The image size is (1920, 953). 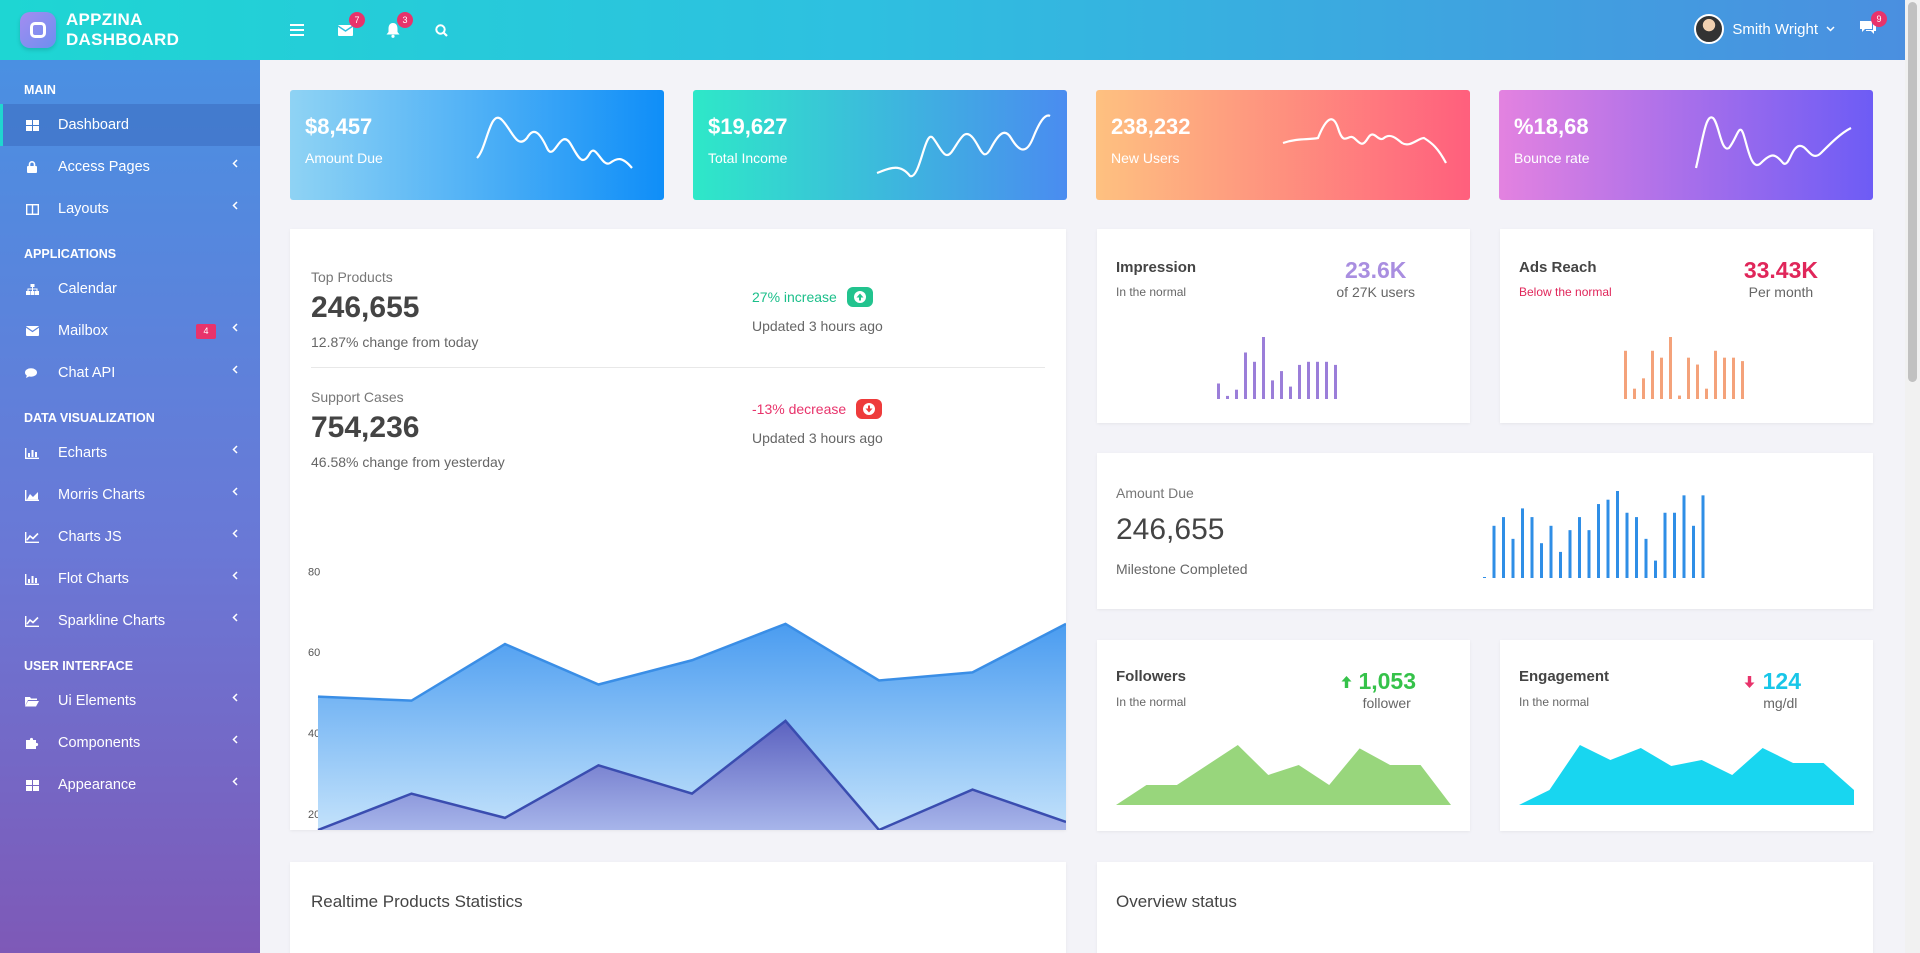 I want to click on sidebar-section-applications: APPLICATIONS, so click(x=70, y=254).